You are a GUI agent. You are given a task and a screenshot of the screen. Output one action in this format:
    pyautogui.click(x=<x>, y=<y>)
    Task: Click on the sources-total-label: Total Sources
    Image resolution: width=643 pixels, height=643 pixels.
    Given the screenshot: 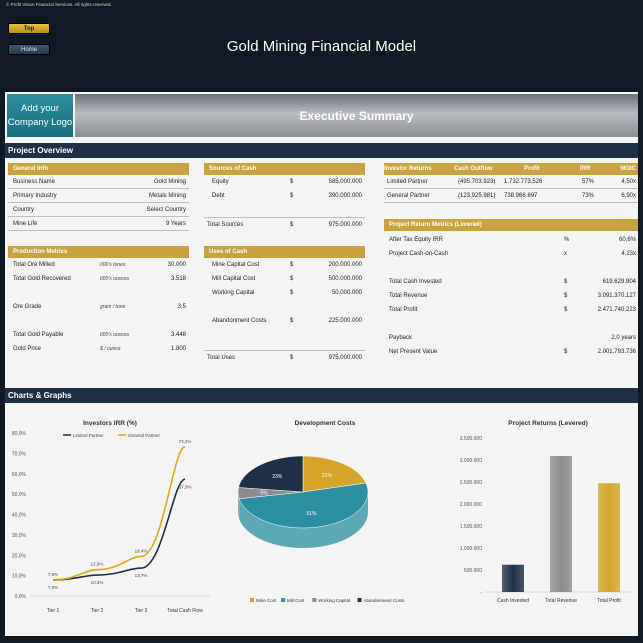 What is the action you would take?
    pyautogui.click(x=225, y=225)
    